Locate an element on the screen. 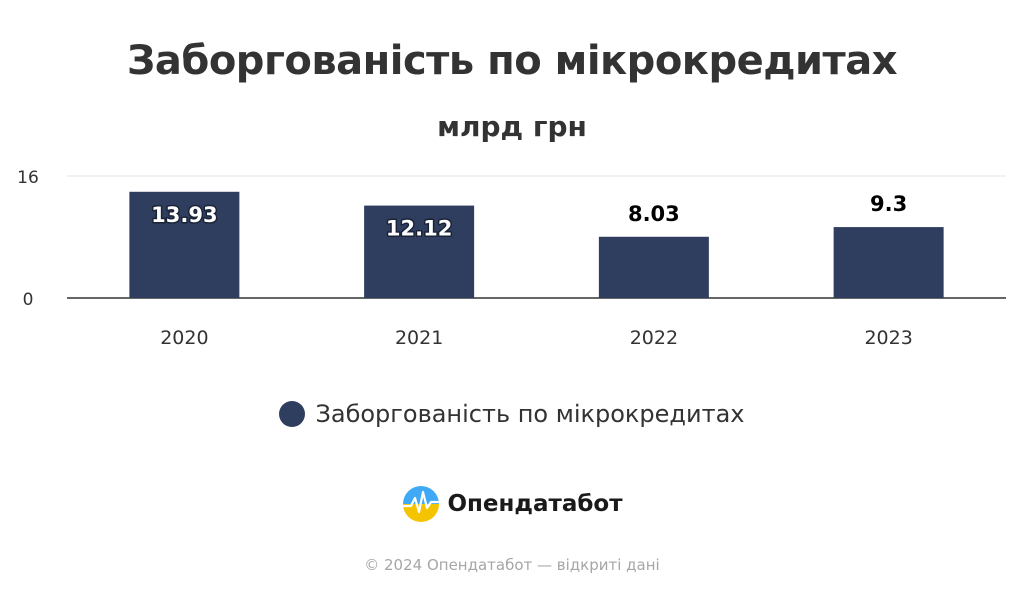 Image resolution: width=1024 pixels, height=597 pixels. opendatabot-logo-icon is located at coordinates (421, 504).